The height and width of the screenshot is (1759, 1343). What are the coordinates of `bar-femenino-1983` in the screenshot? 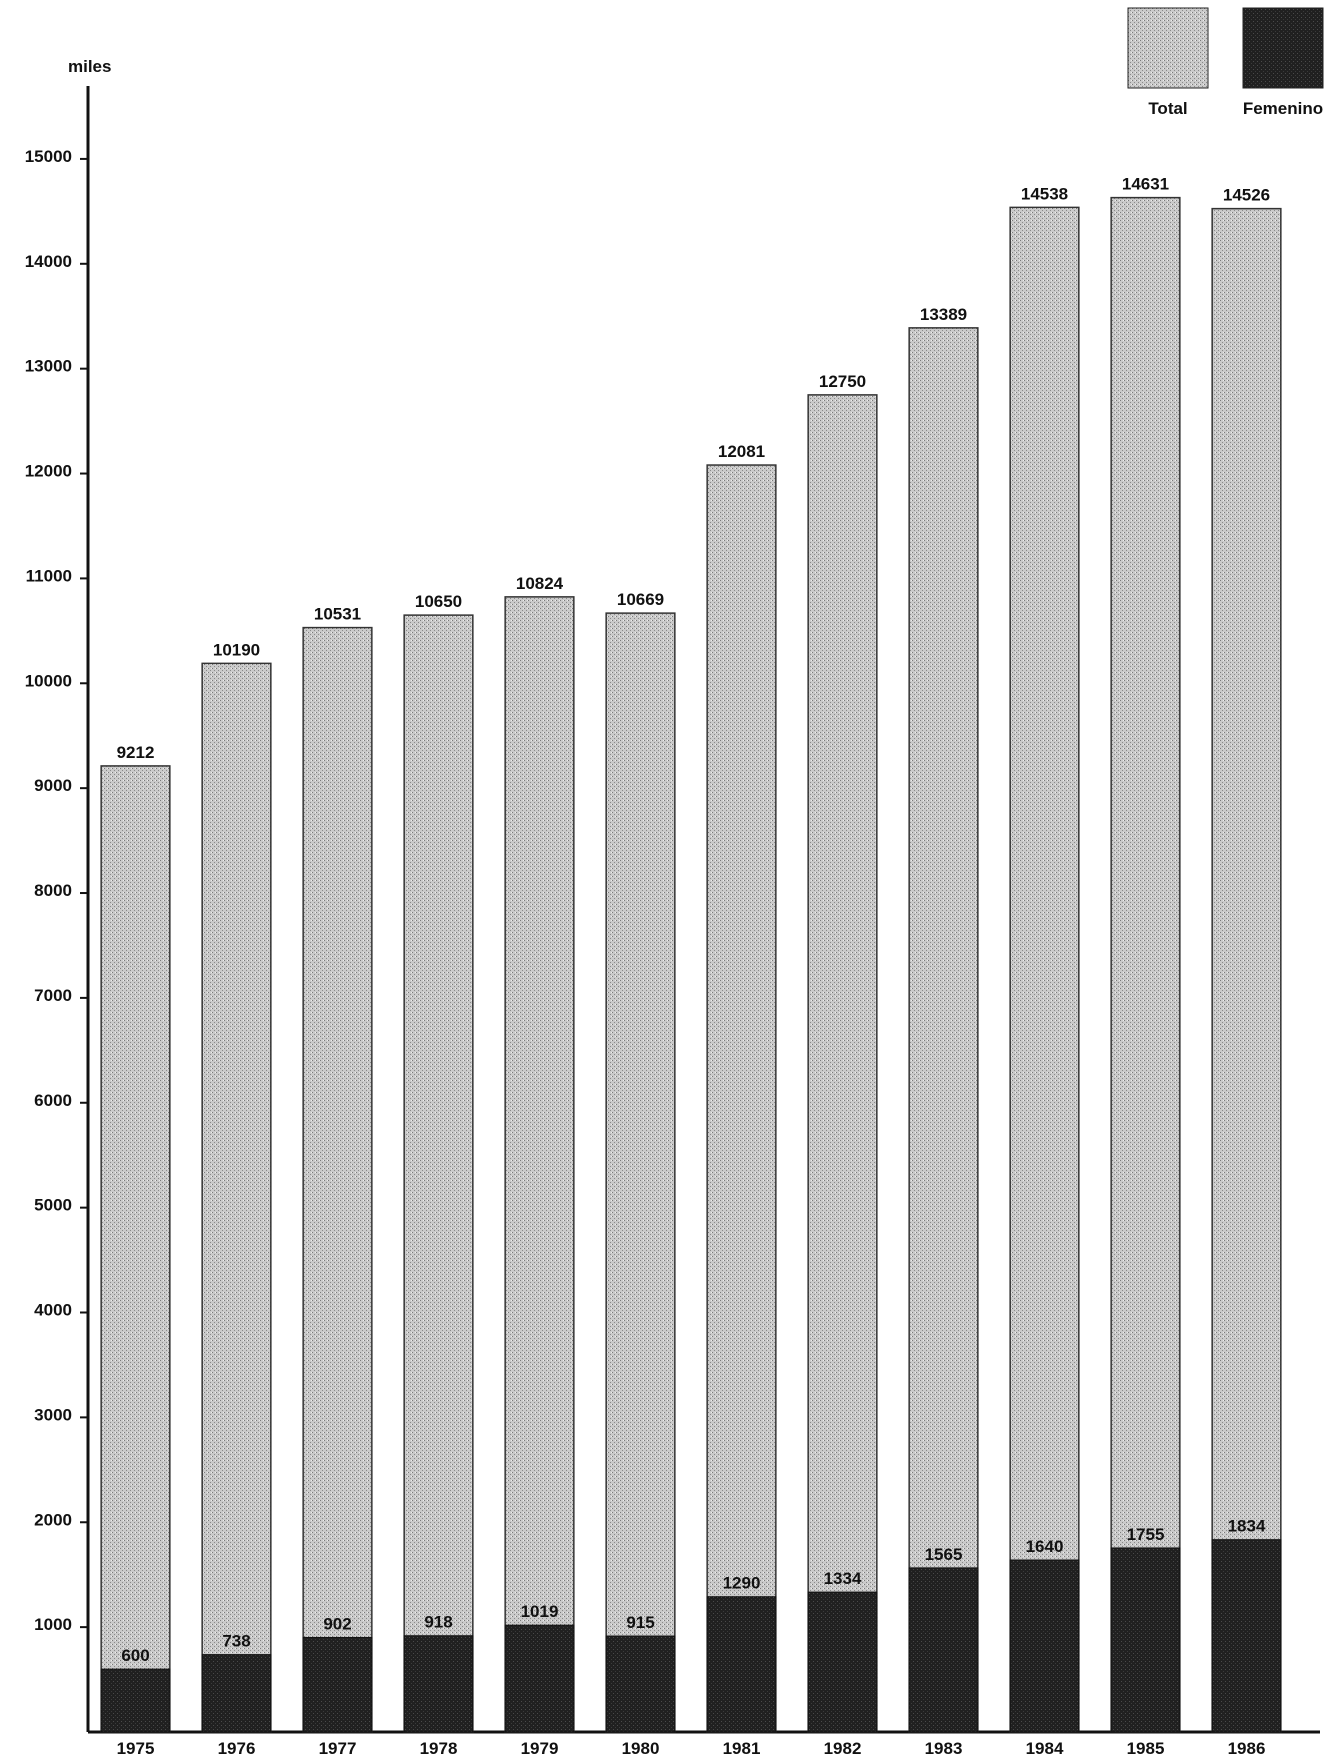 It's located at (943, 1650).